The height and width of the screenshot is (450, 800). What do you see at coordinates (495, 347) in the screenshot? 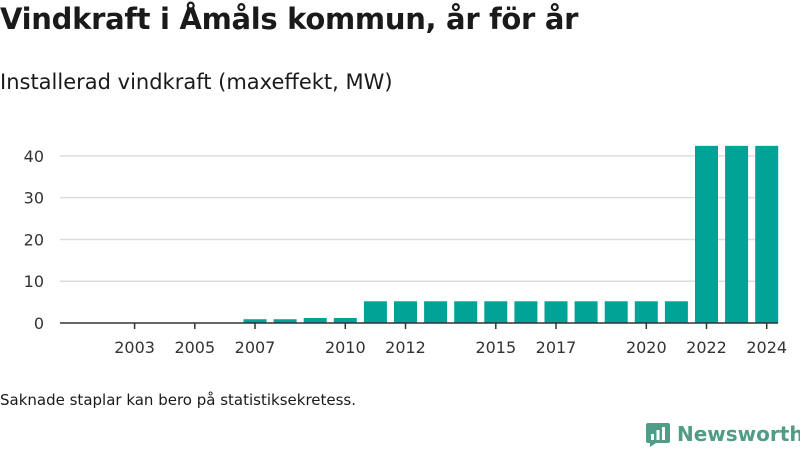
I see `x-tick-label: 2015` at bounding box center [495, 347].